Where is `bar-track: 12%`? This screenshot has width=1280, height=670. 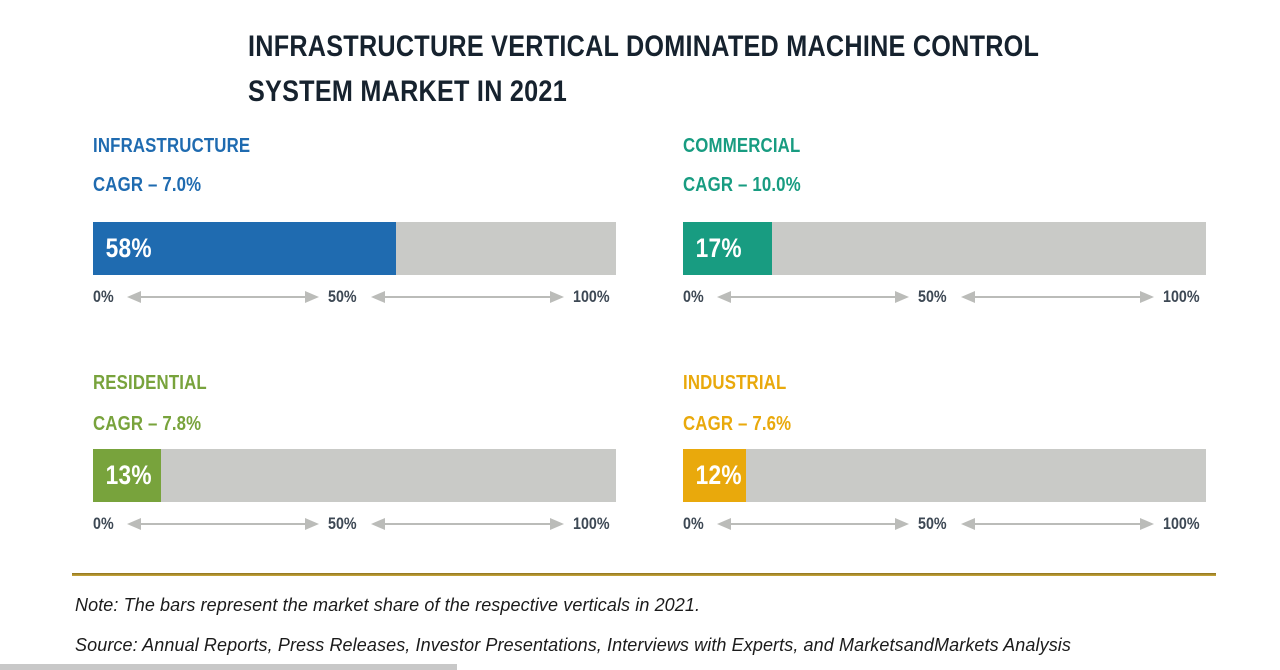
bar-track: 12% is located at coordinates (944, 475).